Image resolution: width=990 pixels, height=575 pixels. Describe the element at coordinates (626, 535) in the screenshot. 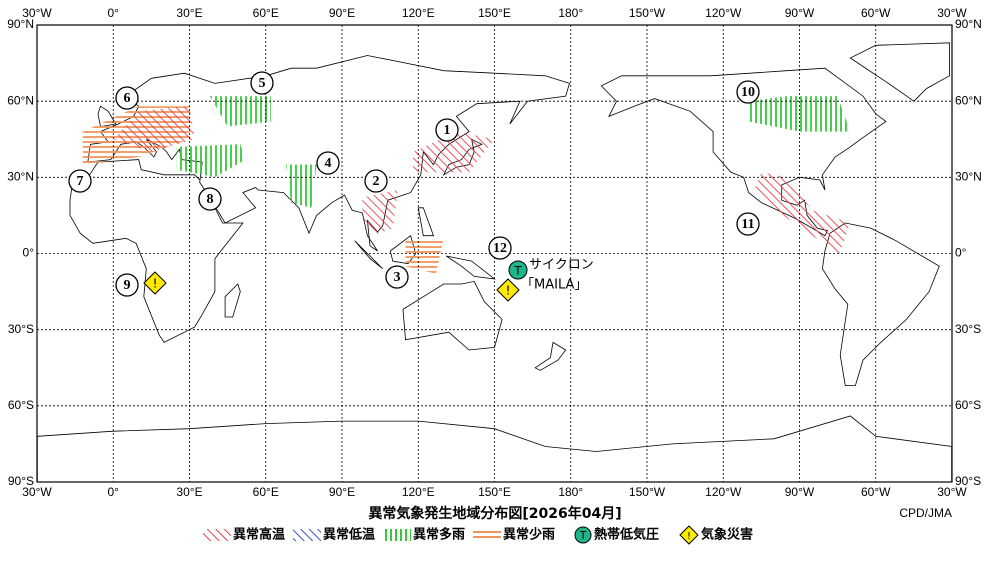

I see `legend-label: 熱帯低気圧` at that location.